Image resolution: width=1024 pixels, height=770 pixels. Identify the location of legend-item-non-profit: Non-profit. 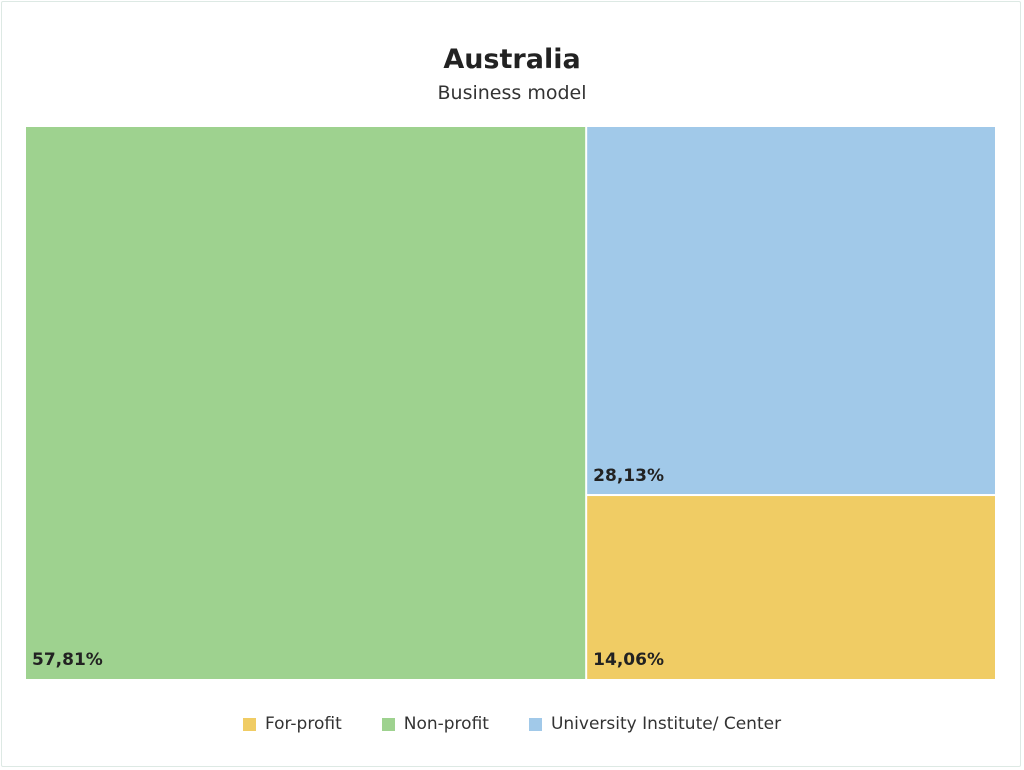
(435, 724).